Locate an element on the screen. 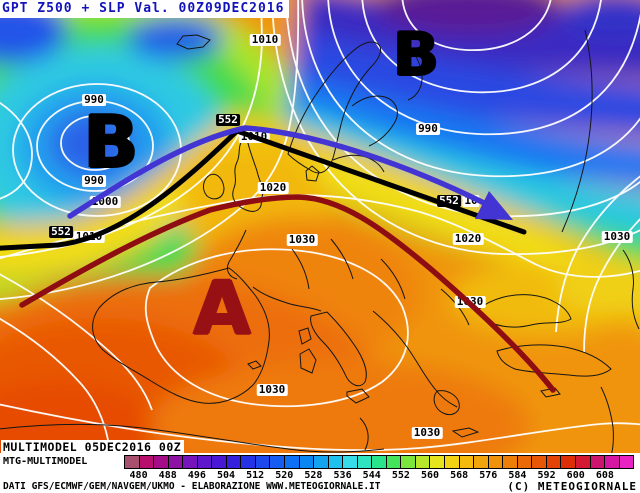 Image resolution: width=640 pixels, height=493 pixels. colorbar-tick: 512 is located at coordinates (255, 475).